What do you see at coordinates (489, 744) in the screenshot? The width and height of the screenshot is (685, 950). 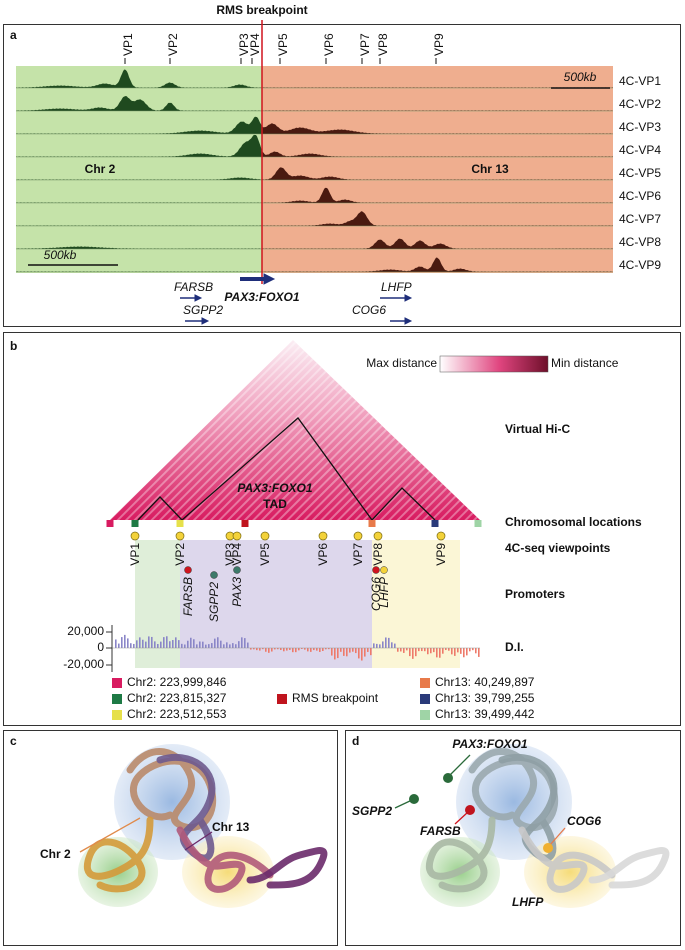 I see `fusion-label: PAX3:FOXO1` at bounding box center [489, 744].